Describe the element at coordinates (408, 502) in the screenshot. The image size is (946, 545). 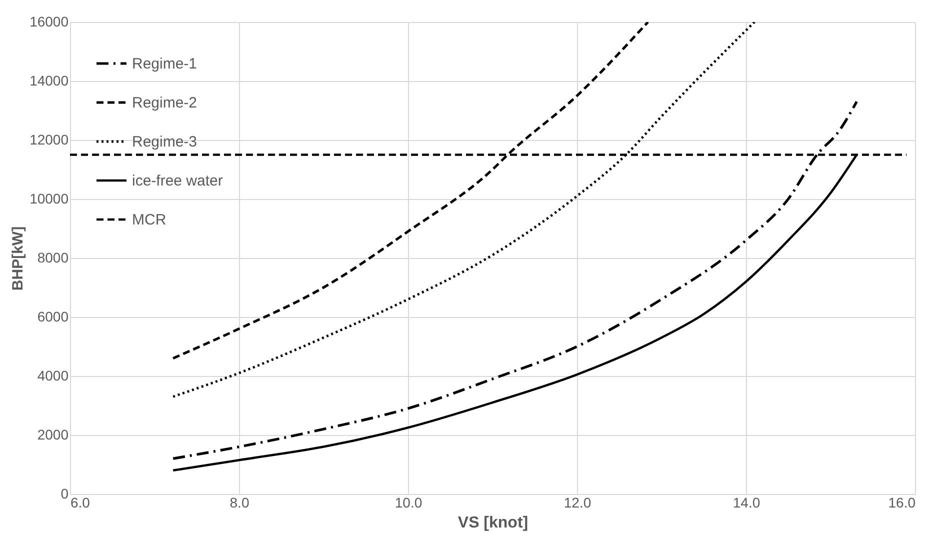
I see `x-tick-label: 10.0` at that location.